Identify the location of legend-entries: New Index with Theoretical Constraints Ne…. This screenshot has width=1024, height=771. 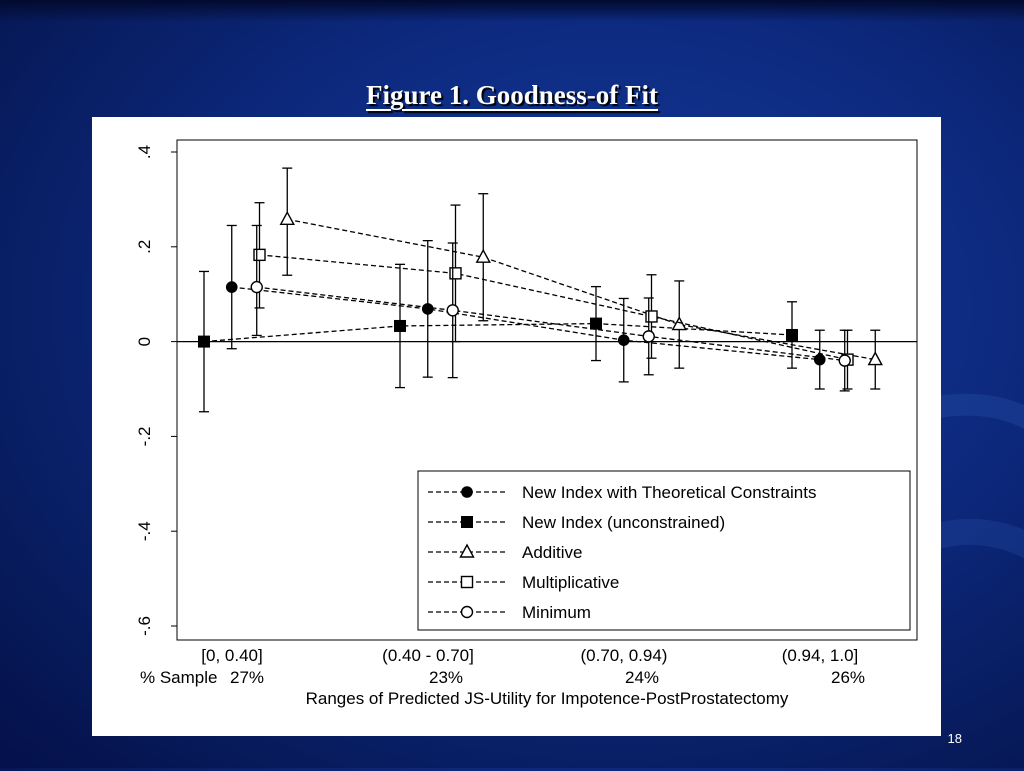
(622, 552).